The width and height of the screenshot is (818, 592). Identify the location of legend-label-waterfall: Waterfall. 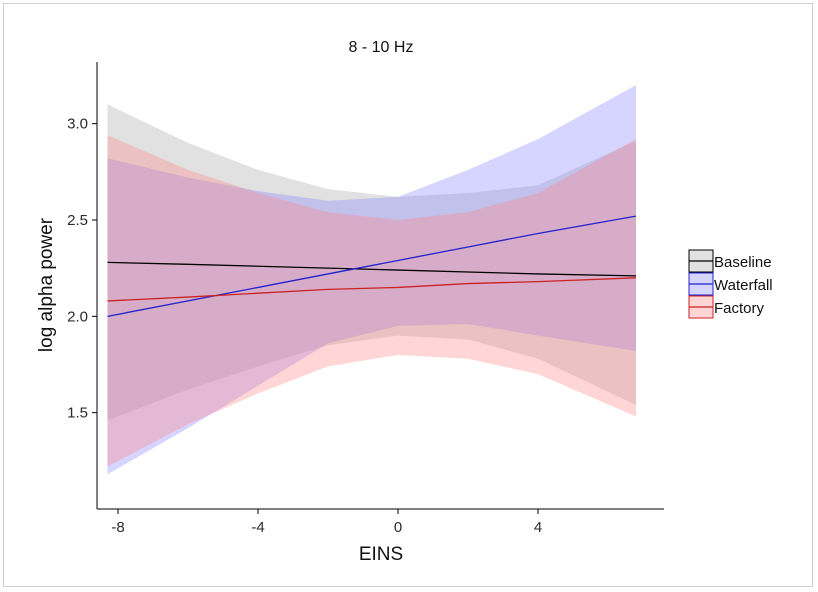
(743, 285).